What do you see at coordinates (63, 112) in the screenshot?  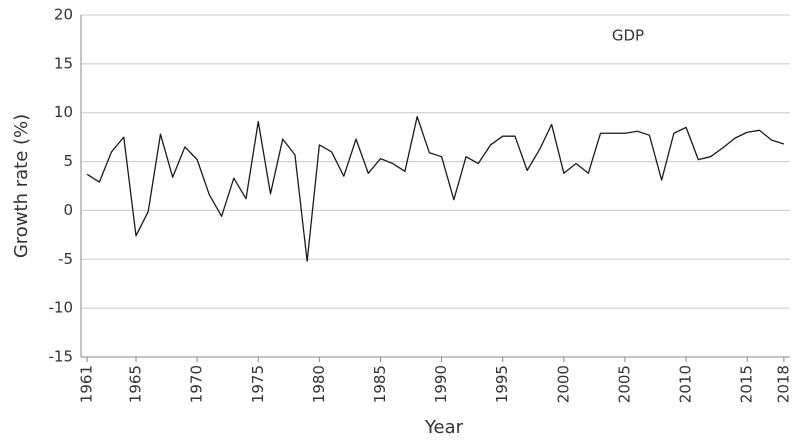 I see `y-tick-label: 10` at bounding box center [63, 112].